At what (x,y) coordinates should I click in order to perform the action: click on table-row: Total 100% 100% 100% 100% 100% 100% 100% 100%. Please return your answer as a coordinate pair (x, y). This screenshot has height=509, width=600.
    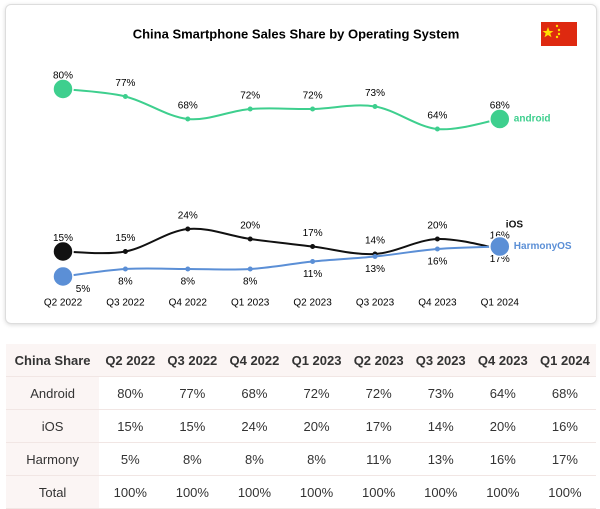
    Looking at the image, I should click on (301, 492).